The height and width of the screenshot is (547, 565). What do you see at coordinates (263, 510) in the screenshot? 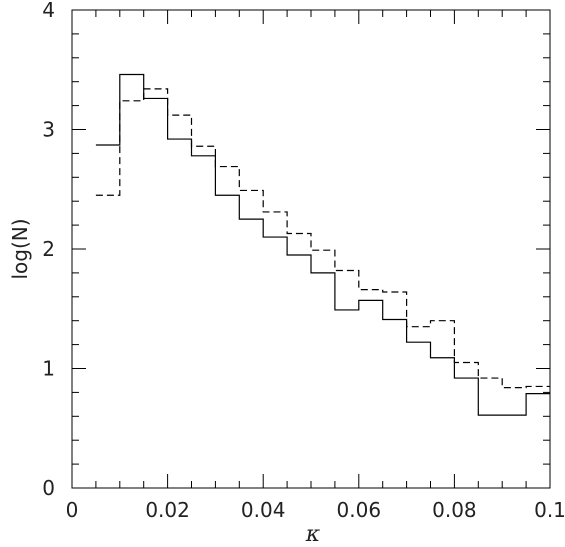
I see `x-tick-label: 0.04` at bounding box center [263, 510].